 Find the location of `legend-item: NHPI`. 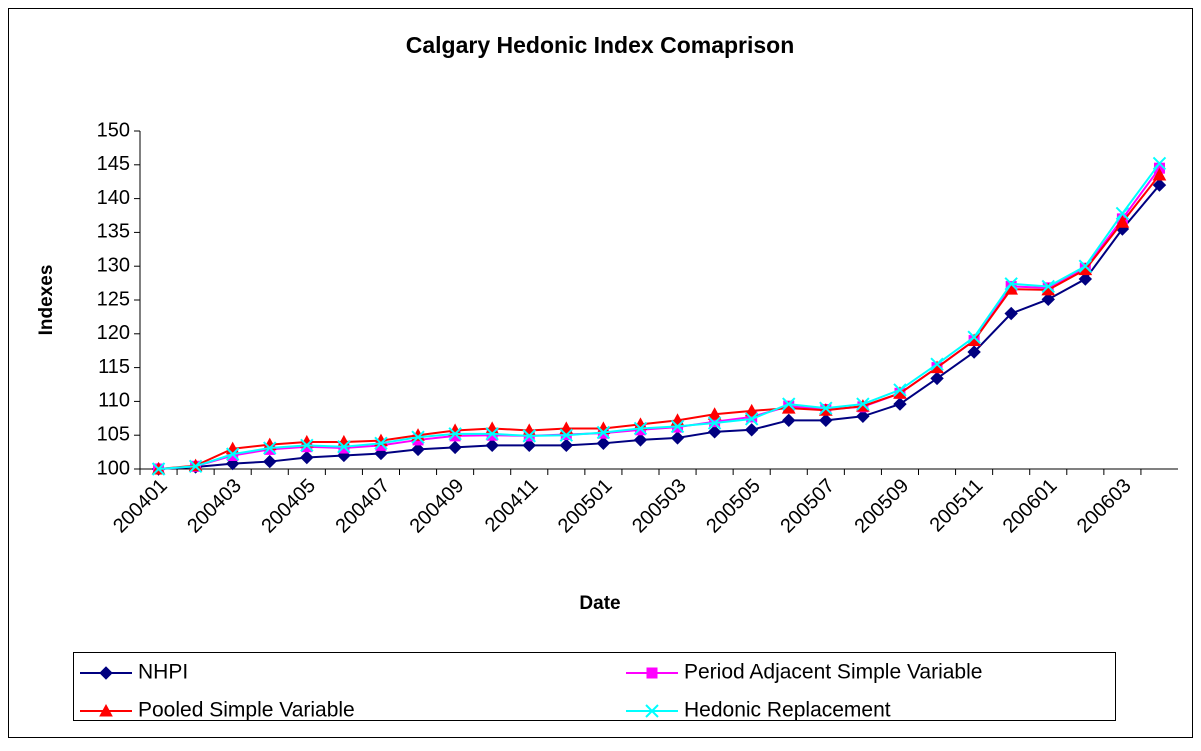

legend-item: NHPI is located at coordinates (134, 672).